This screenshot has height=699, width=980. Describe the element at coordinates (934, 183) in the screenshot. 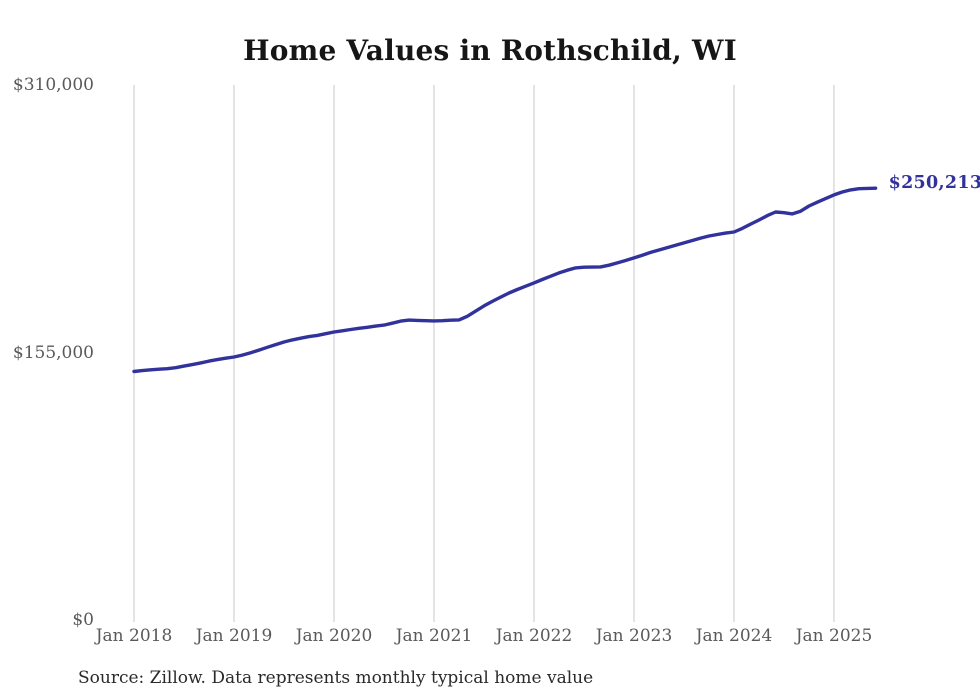

I see `latest-value-label: $250,213` at that location.